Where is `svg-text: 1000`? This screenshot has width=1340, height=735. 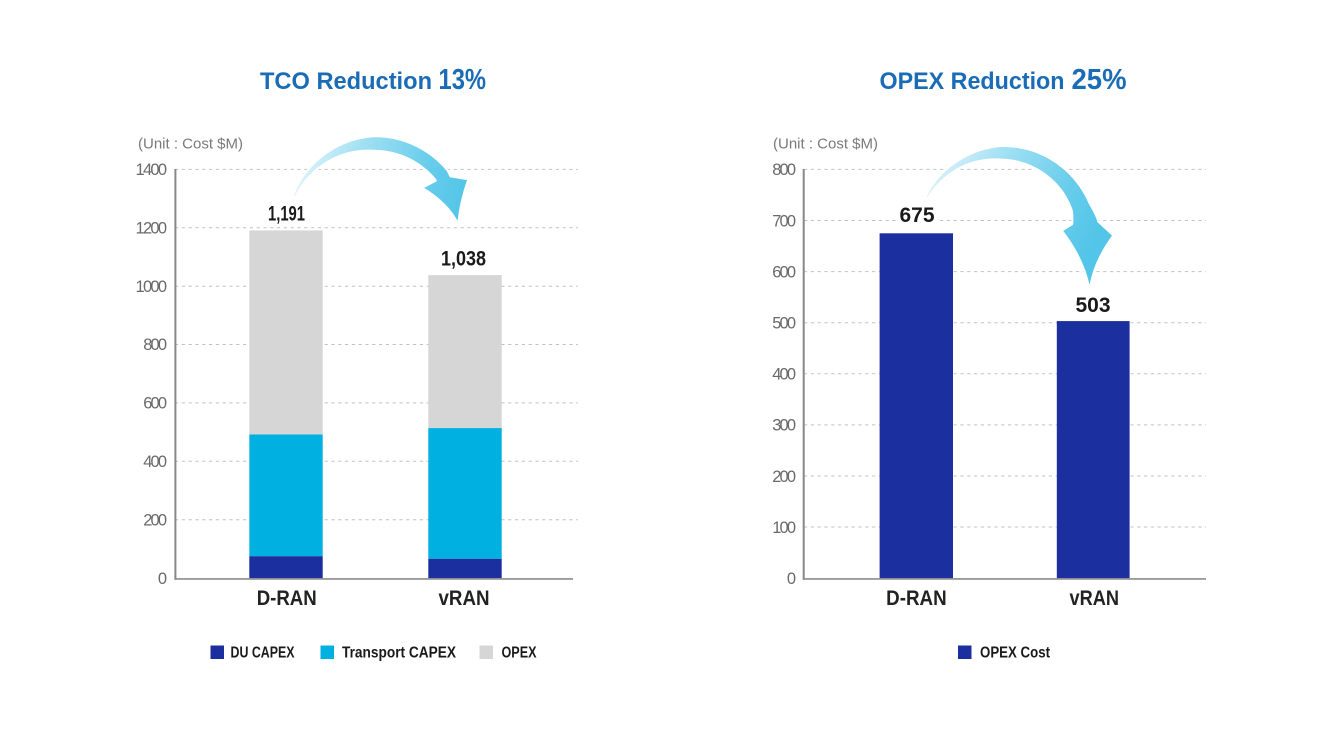
svg-text: 1000 is located at coordinates (152, 287).